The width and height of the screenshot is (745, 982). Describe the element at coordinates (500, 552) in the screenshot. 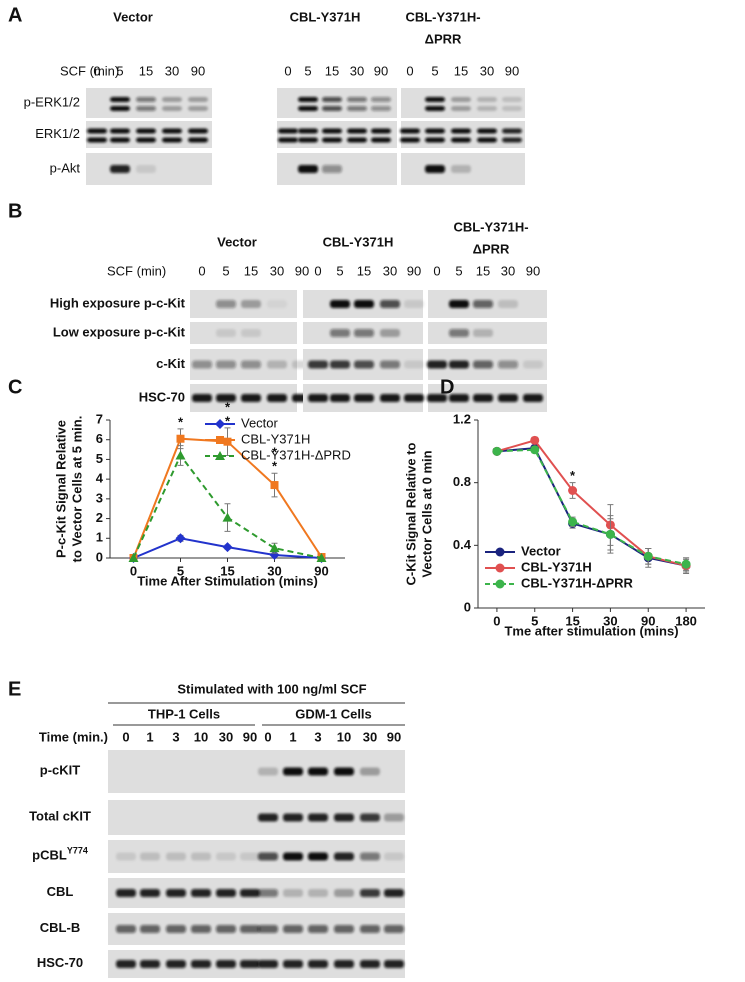

I see `legend-marker` at that location.